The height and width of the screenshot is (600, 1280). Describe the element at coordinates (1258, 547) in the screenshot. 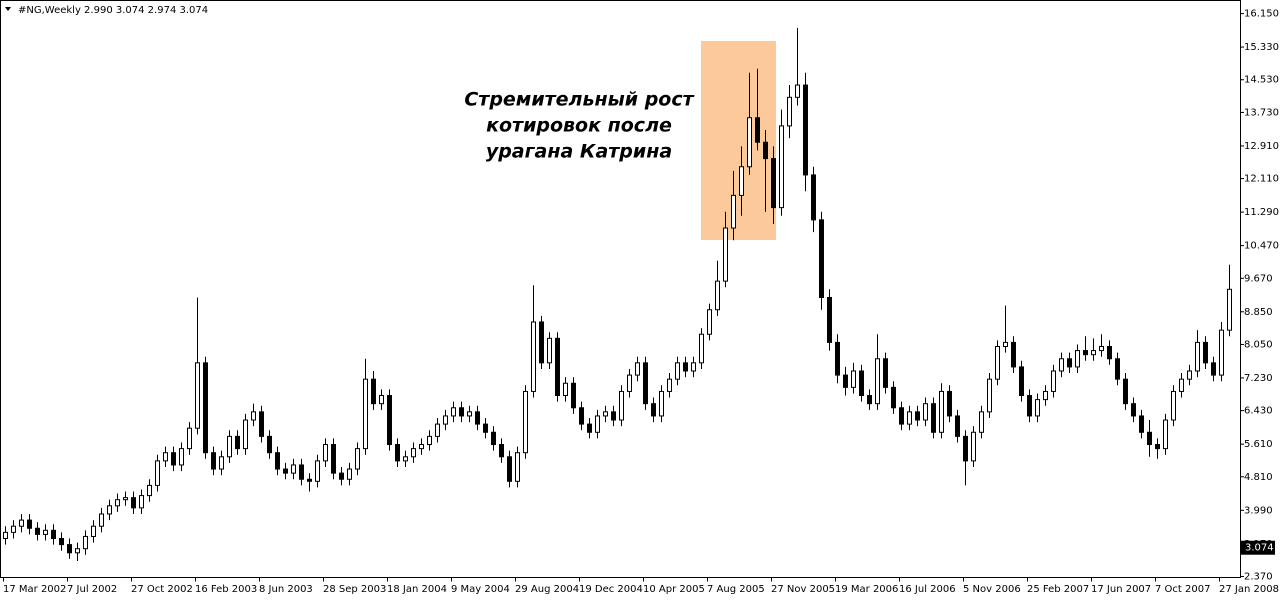

I see `price-marker-box` at that location.